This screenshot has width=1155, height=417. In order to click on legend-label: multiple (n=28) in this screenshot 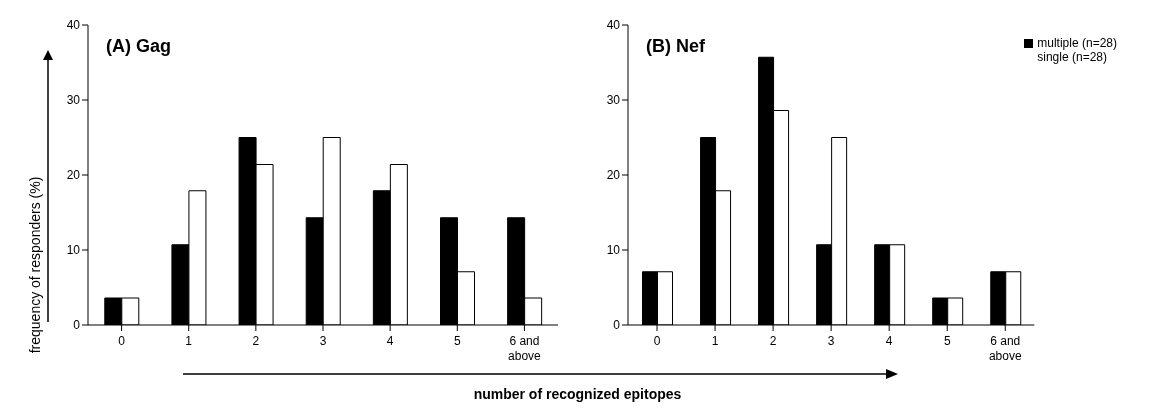, I will do `click(1077, 43)`.